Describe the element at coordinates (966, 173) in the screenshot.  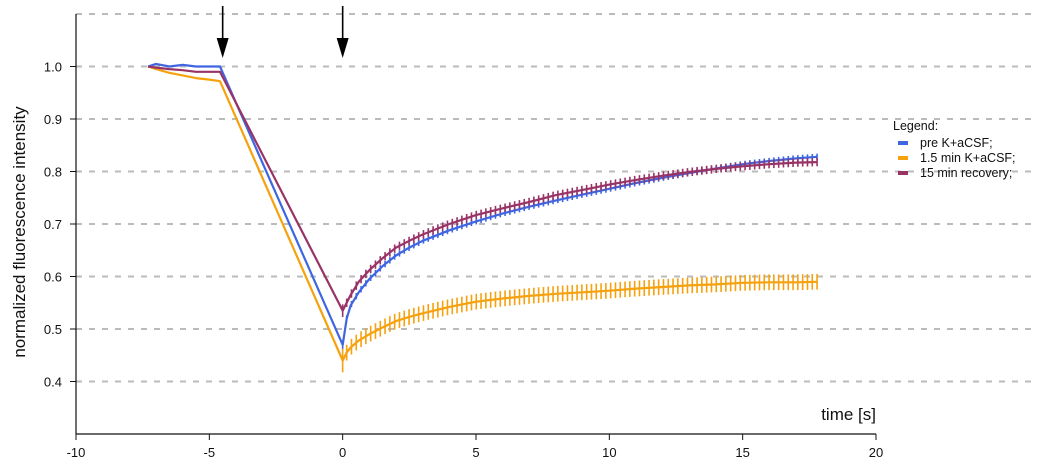
I see `legend-entry-label: 15 min recovery;` at that location.